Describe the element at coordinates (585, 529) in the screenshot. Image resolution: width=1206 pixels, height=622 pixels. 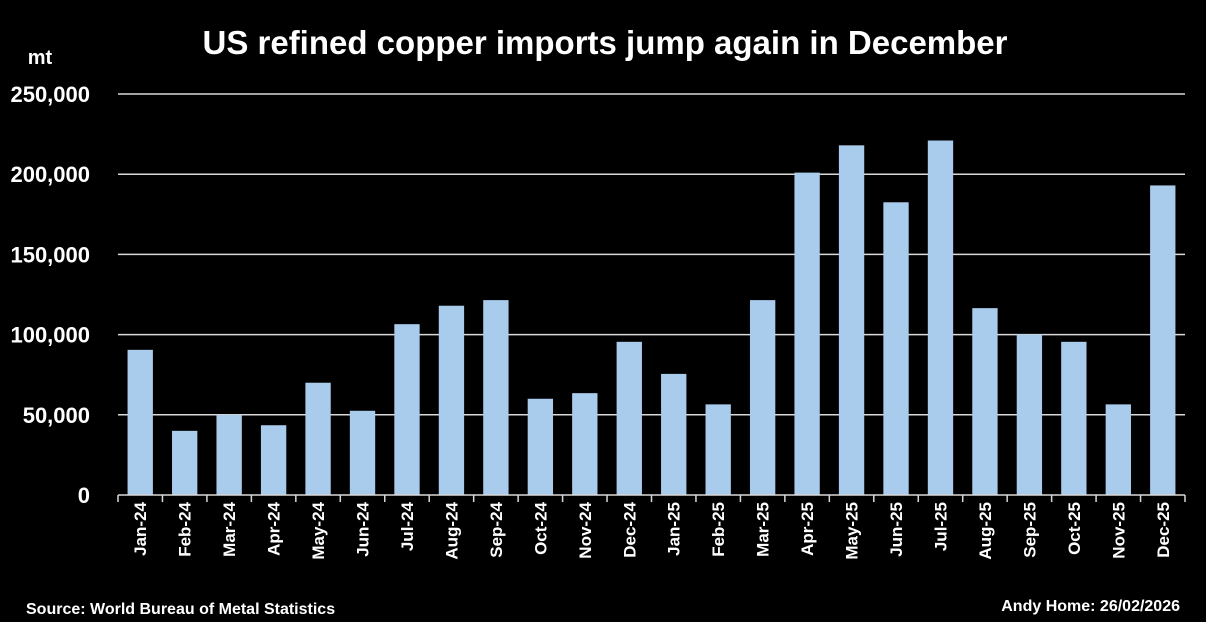
I see `x-tick-label: Nov-24` at that location.